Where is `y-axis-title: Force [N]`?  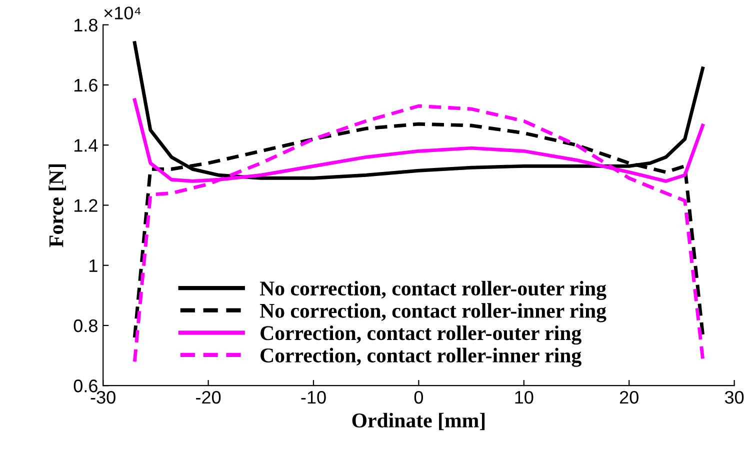 y-axis-title: Force [N] is located at coordinates (57, 206).